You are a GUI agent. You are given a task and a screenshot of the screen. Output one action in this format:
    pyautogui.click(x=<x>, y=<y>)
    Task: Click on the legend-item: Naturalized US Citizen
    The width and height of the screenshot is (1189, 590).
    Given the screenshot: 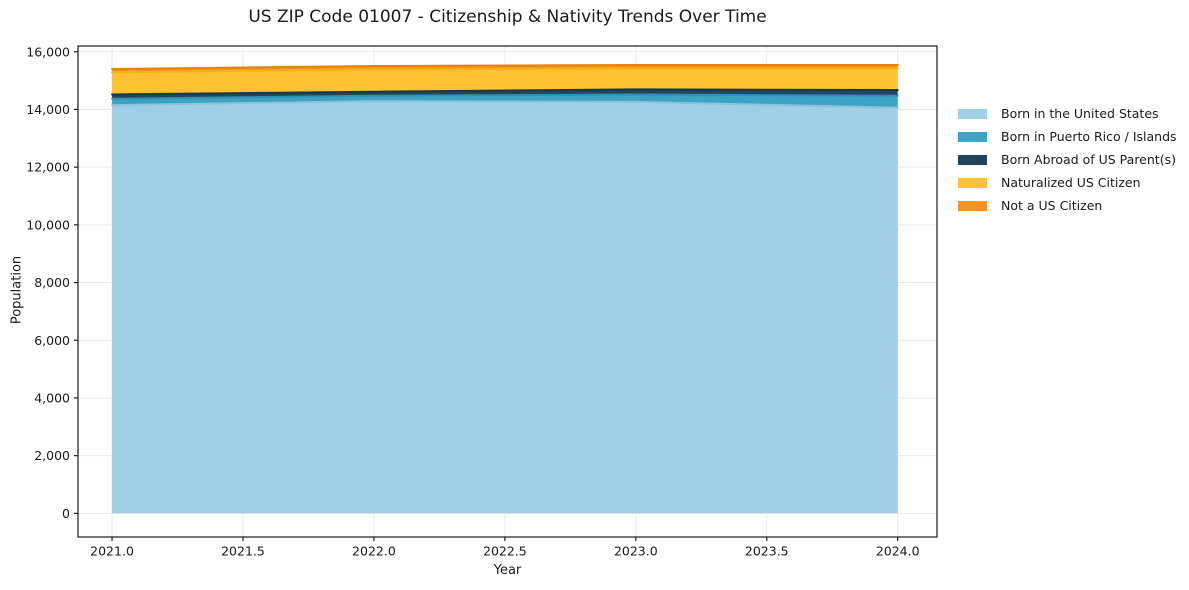 What is the action you would take?
    pyautogui.click(x=1067, y=182)
    